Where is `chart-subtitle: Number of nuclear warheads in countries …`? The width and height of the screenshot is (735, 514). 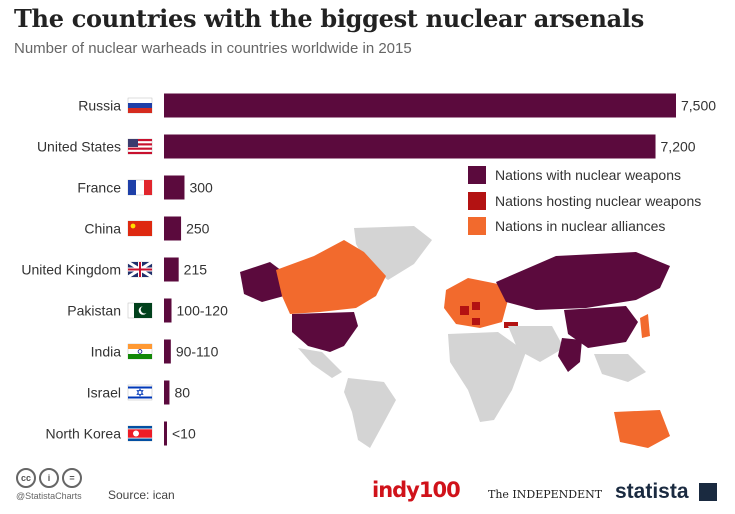 chart-subtitle: Number of nuclear warheads in countries … is located at coordinates (213, 48).